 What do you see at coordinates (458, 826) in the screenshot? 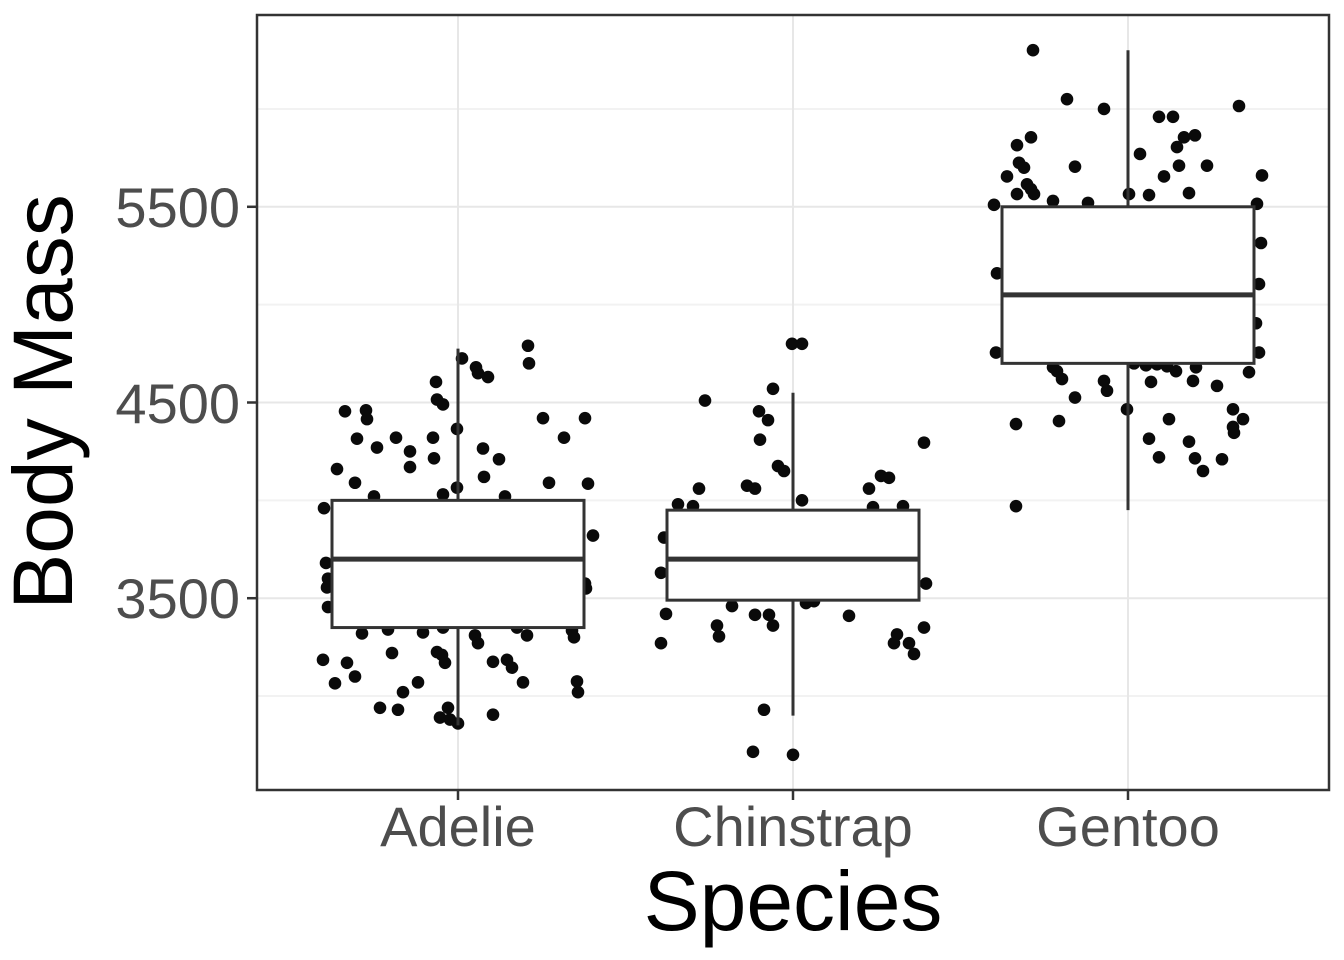
I see `x-tick-label-adelie: Adelie` at bounding box center [458, 826].